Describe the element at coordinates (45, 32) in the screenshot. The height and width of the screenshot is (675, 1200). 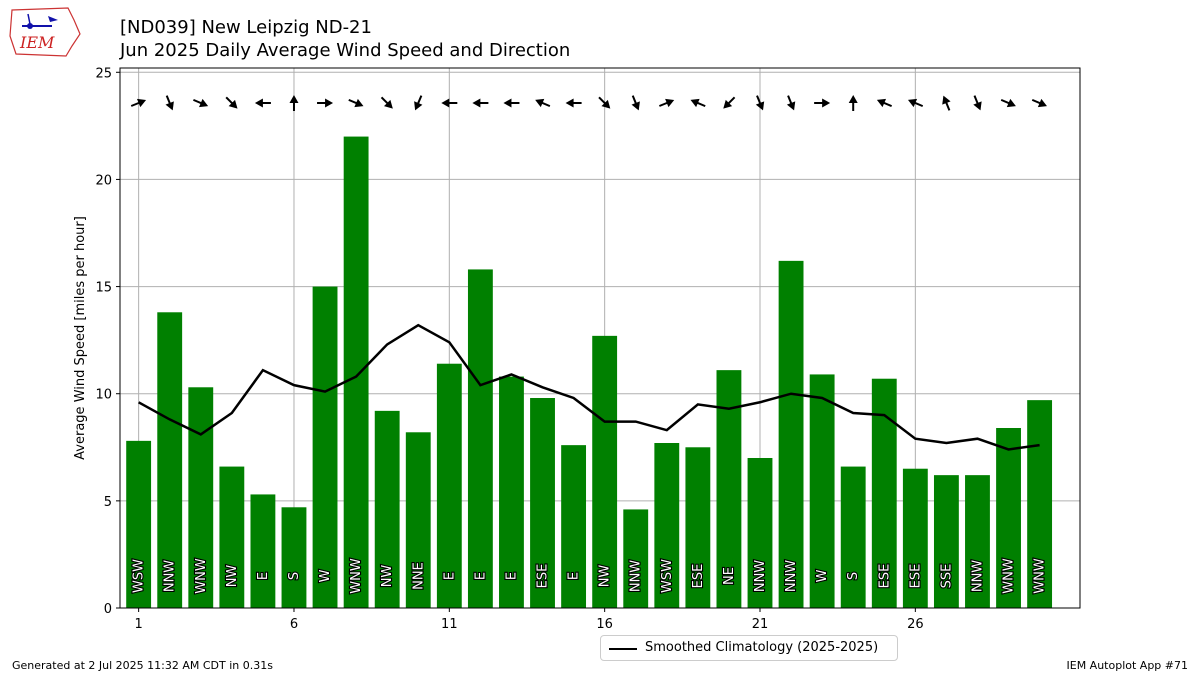
I see `iem-logo: IEM` at that location.